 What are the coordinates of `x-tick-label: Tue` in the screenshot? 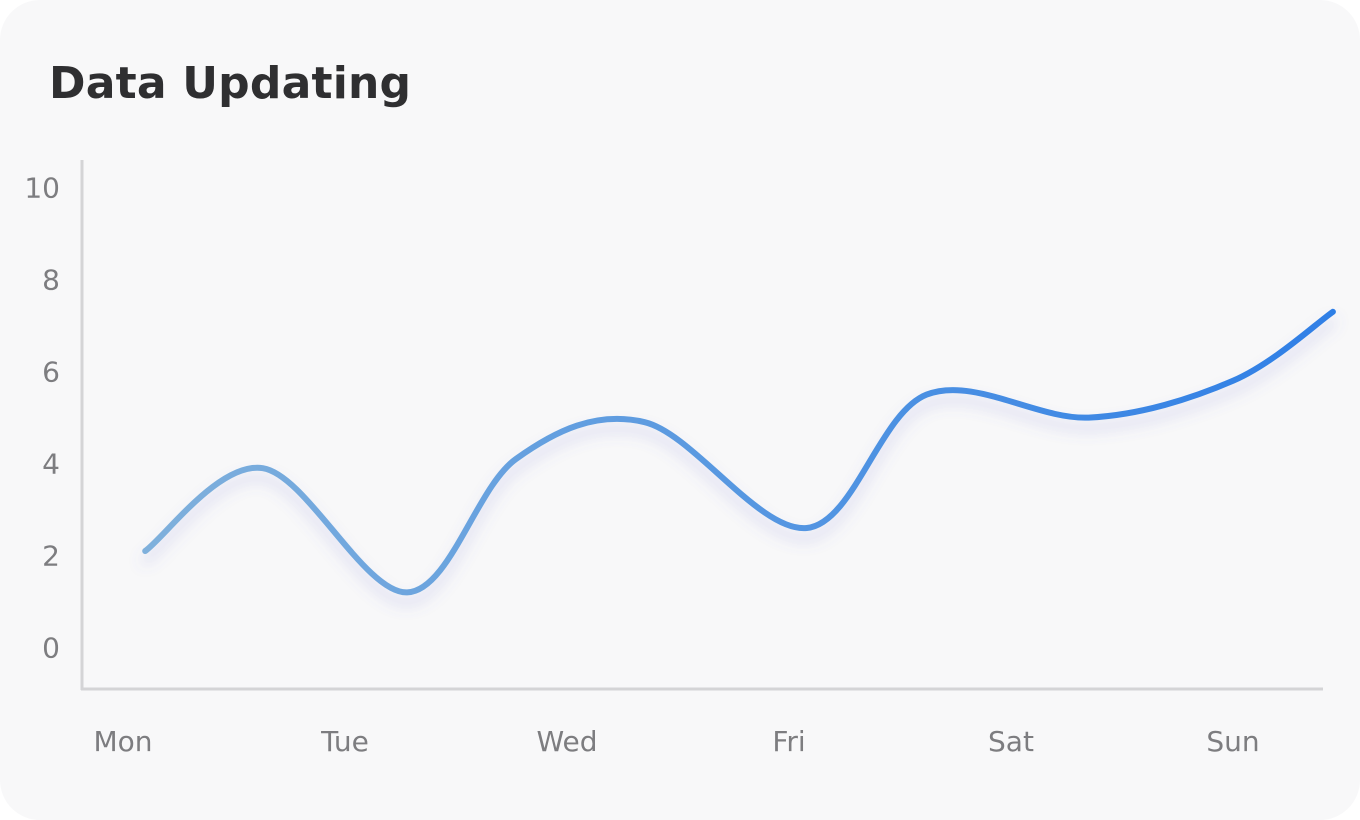 It's located at (344, 741).